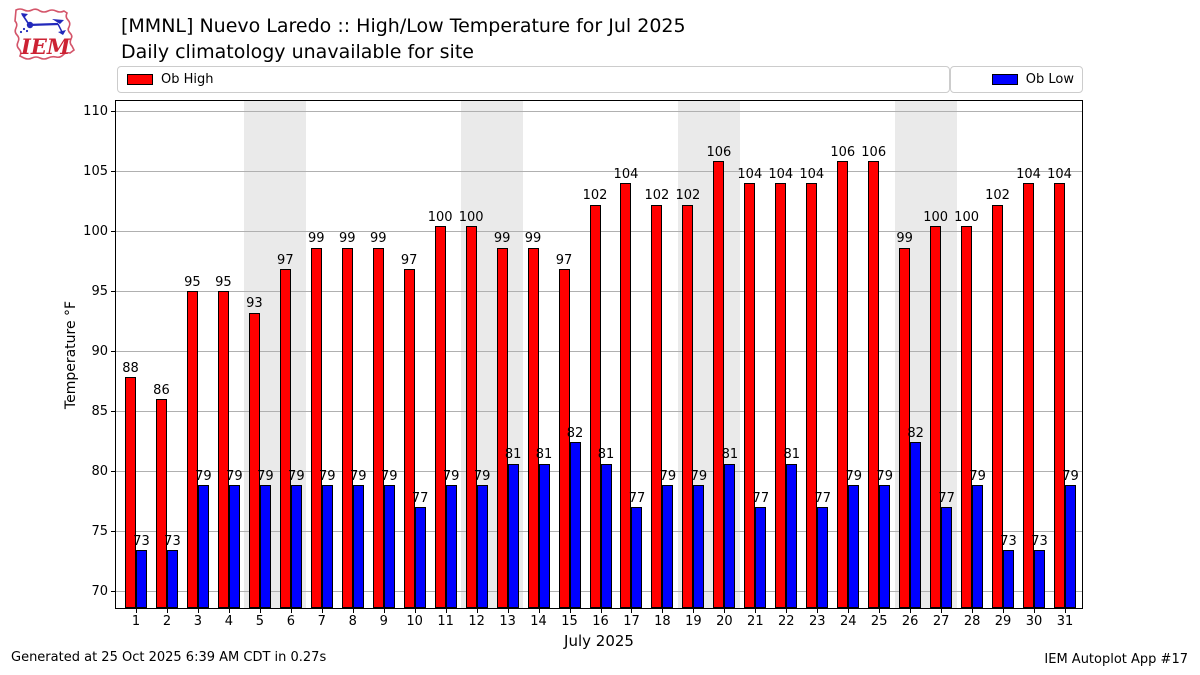 The width and height of the screenshot is (1200, 675). Describe the element at coordinates (972, 621) in the screenshot. I see `x-tick-label: 28` at that location.